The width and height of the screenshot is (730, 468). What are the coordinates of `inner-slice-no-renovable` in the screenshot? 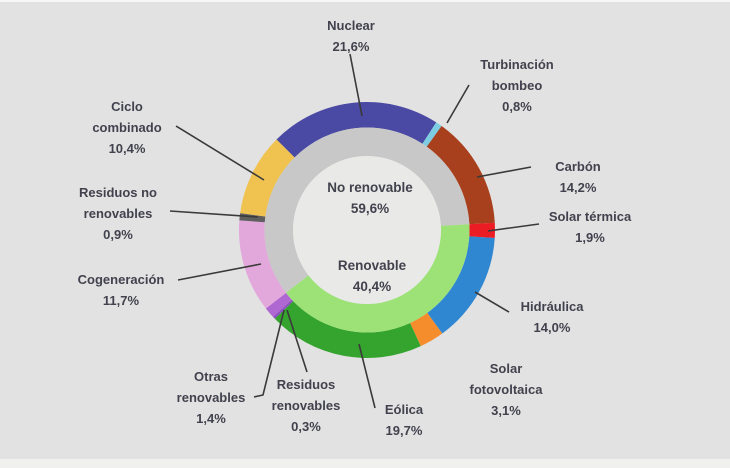 It's located at (367, 210).